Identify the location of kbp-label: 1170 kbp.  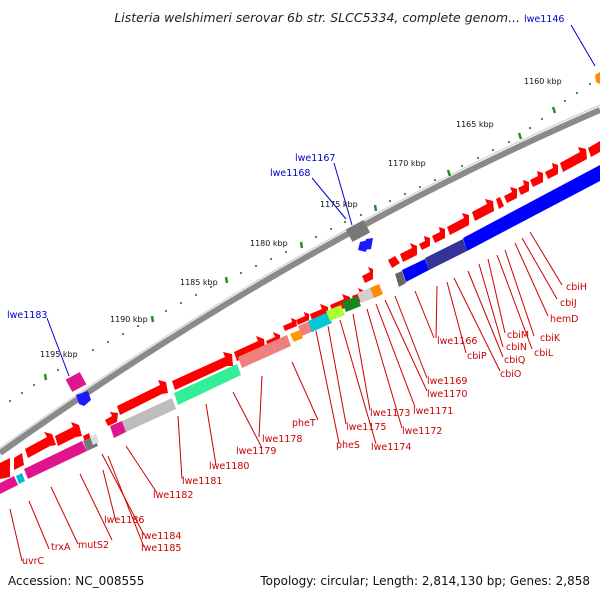
(407, 163).